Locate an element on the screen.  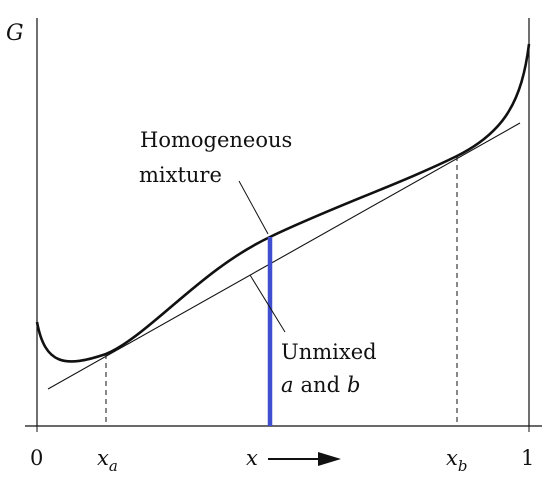
unmixed-label-line1: Unmixed is located at coordinates (329, 352).